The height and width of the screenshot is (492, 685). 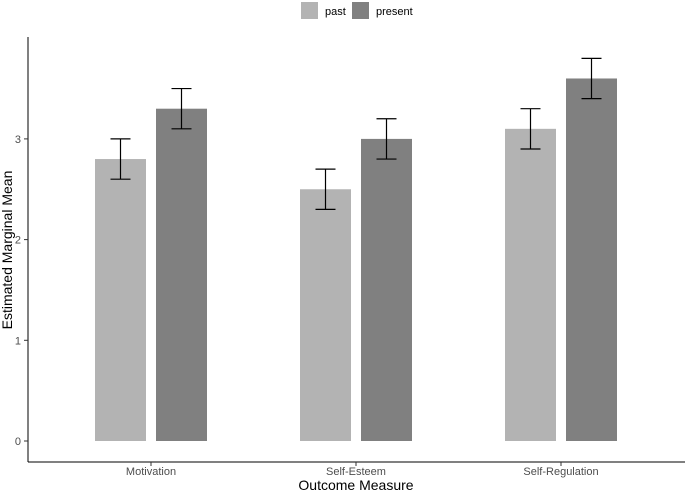 What do you see at coordinates (21, 291) in the screenshot?
I see `y-ticks: 0 1 2 3` at bounding box center [21, 291].